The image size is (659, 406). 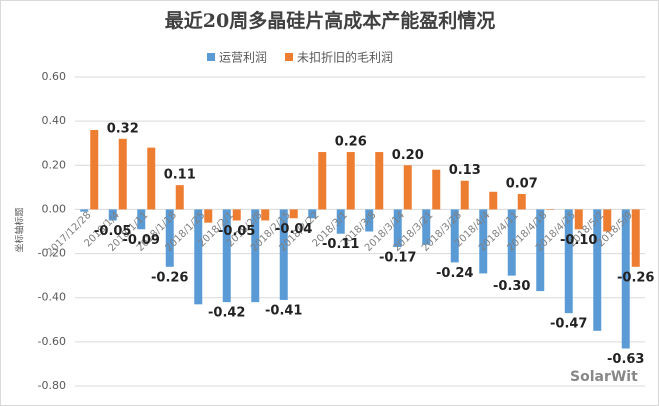 I want to click on value-label: 0.11, so click(x=180, y=175).